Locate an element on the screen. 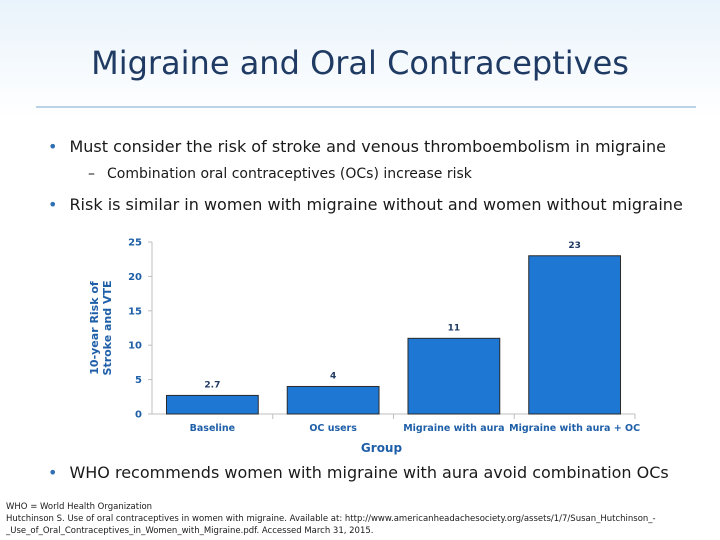  x-axis-label: Group is located at coordinates (382, 448).